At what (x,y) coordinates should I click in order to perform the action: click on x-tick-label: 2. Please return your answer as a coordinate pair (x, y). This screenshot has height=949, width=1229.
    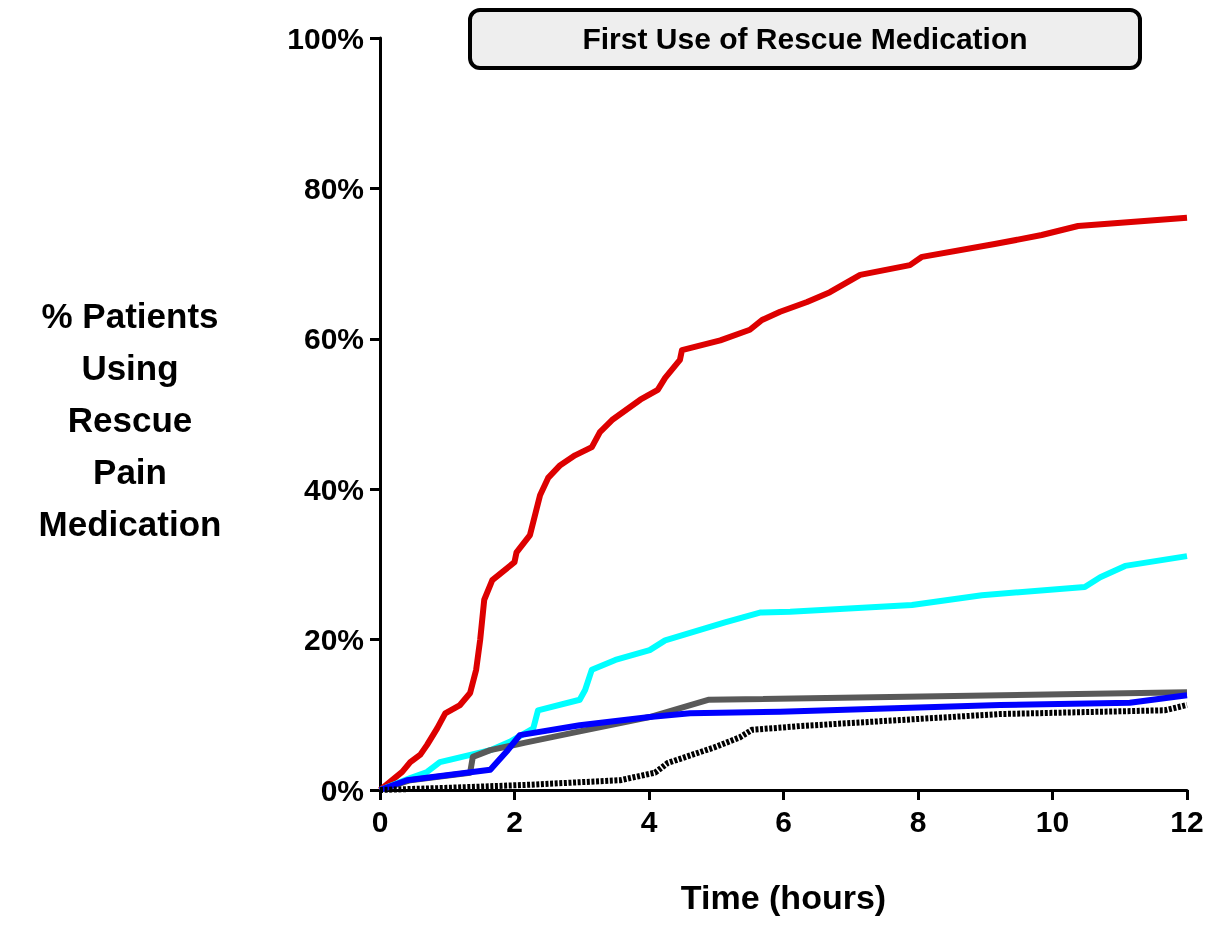
    Looking at the image, I should click on (514, 821).